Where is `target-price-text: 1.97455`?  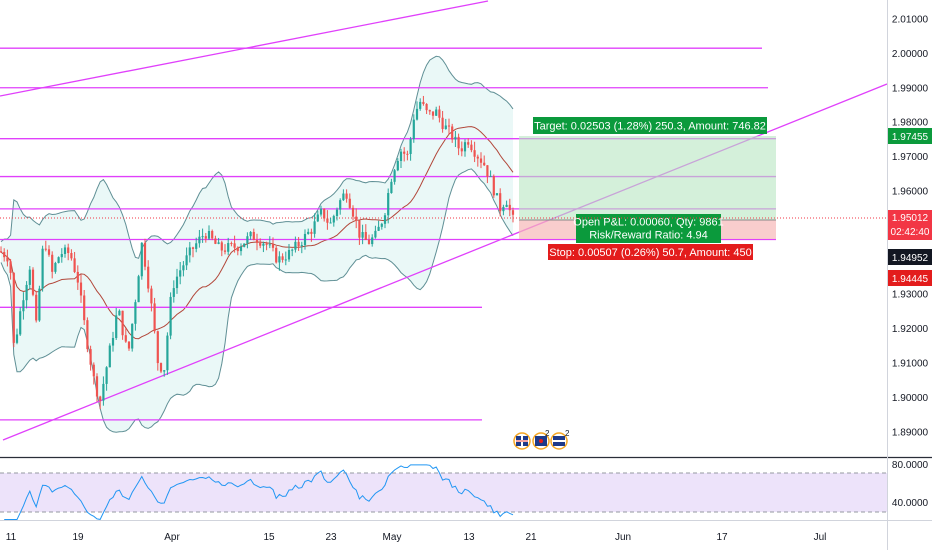
target-price-text: 1.97455 is located at coordinates (910, 137).